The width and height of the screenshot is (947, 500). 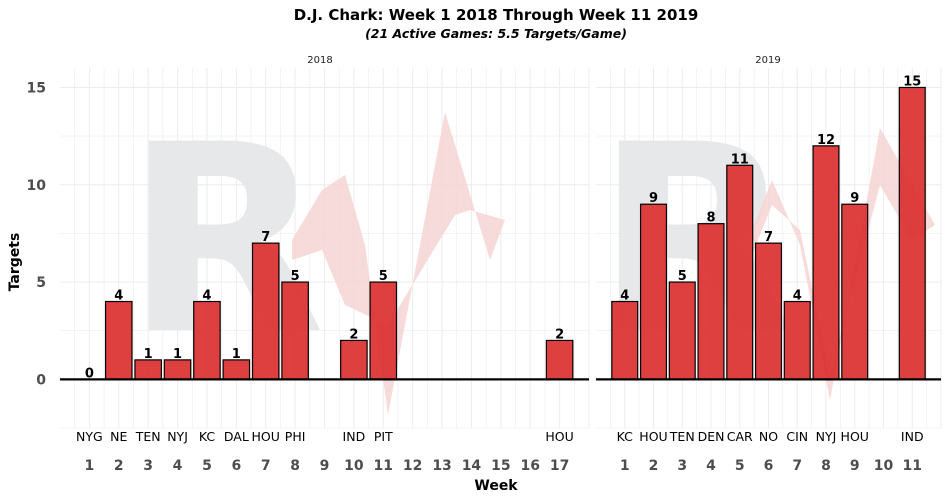 I want to click on y-tick-label: 10, so click(x=37, y=186).